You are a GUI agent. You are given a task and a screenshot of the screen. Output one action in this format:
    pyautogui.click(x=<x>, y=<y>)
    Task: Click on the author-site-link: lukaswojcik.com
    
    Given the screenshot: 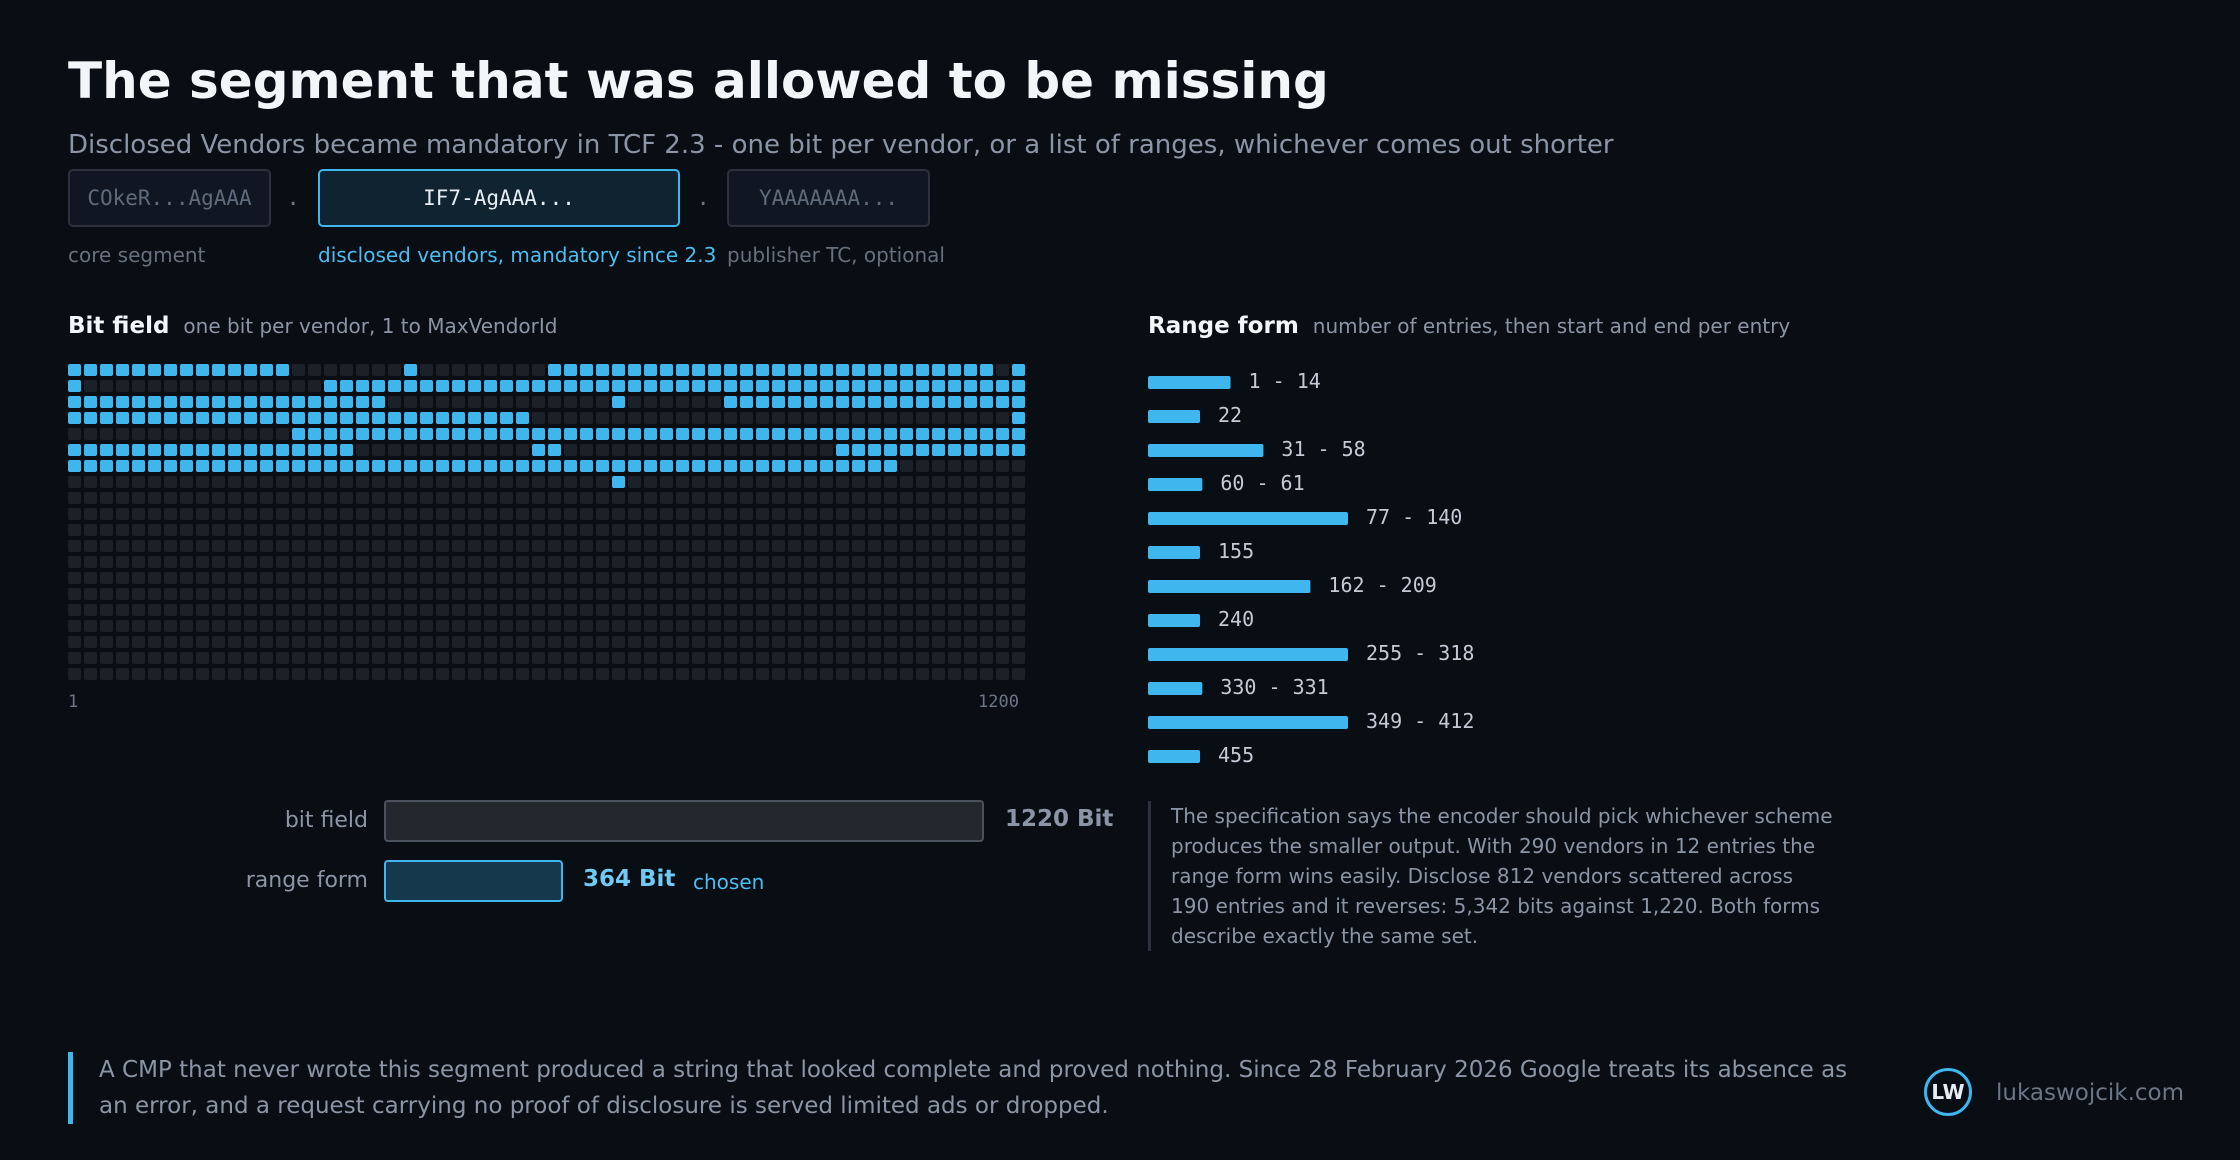 What is the action you would take?
    pyautogui.click(x=2090, y=1093)
    